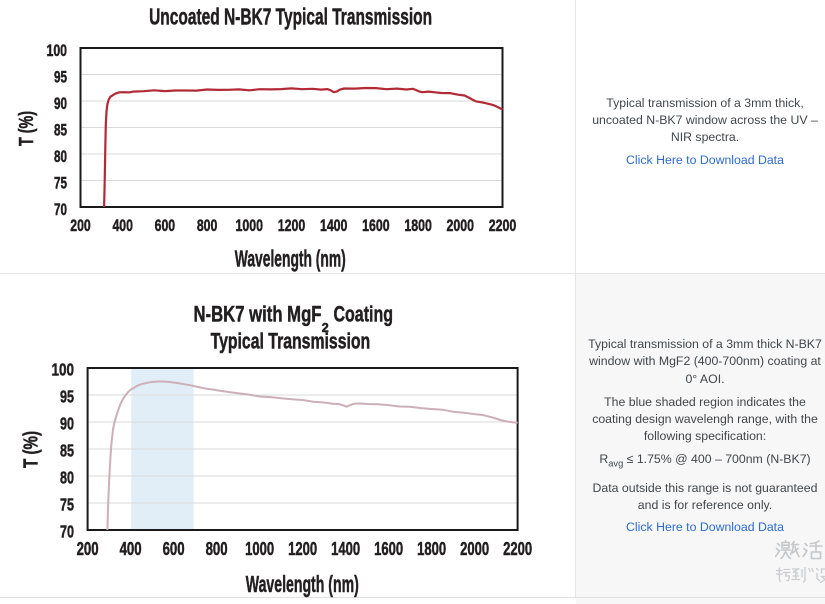 This screenshot has width=825, height=604. What do you see at coordinates (325, 328) in the screenshot?
I see `svg-text: 2` at bounding box center [325, 328].